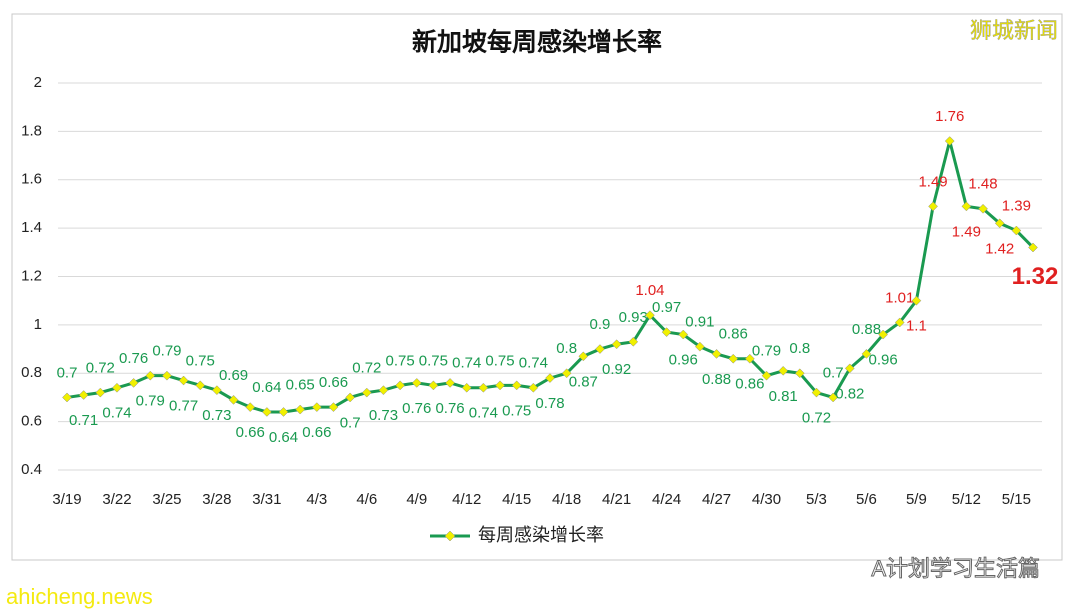 The height and width of the screenshot is (616, 1073). I want to click on watermark: A计划学习生活篇, so click(955, 568).